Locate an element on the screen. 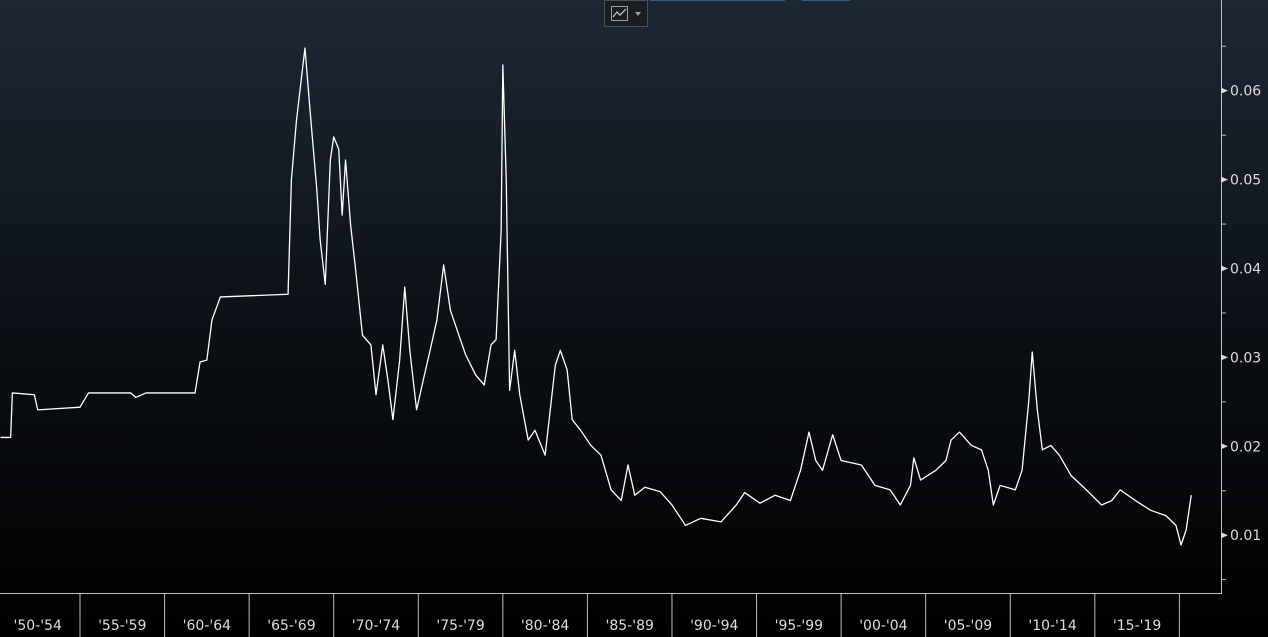  x-tick-label: '05-'09 is located at coordinates (968, 626).